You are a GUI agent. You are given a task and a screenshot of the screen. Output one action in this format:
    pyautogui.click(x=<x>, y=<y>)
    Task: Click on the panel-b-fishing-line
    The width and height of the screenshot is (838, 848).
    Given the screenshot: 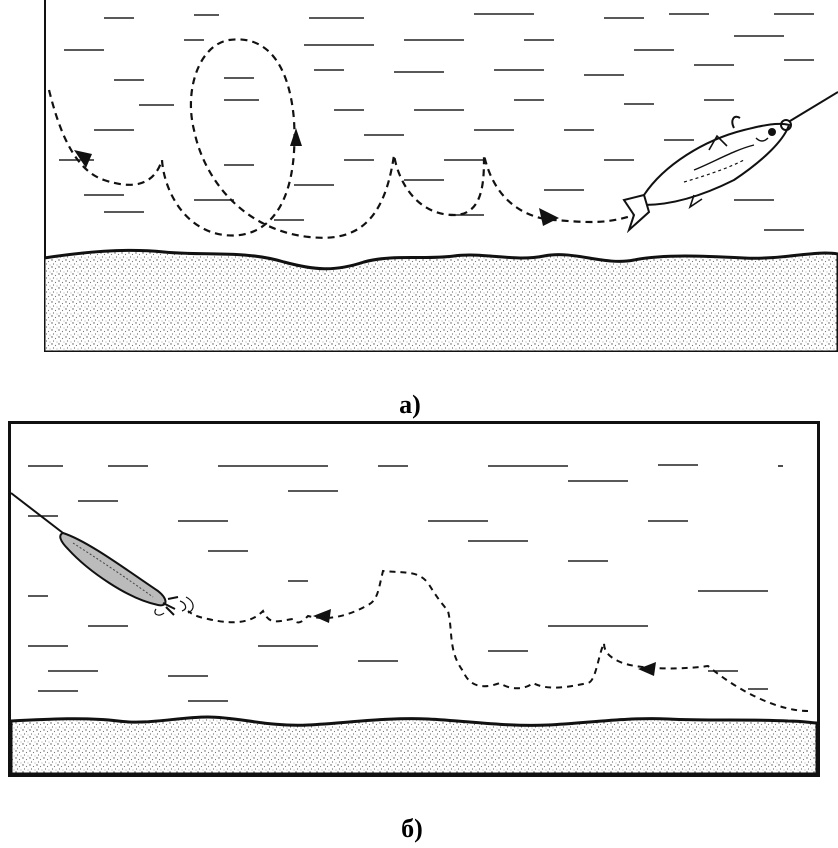 What is the action you would take?
    pyautogui.click(x=37, y=513)
    